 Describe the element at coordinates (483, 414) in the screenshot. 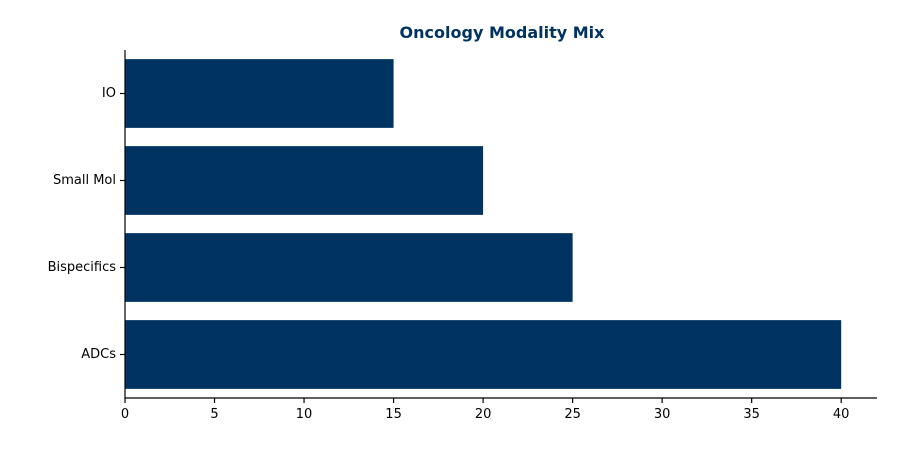

I see `x-tick-label: 20` at that location.